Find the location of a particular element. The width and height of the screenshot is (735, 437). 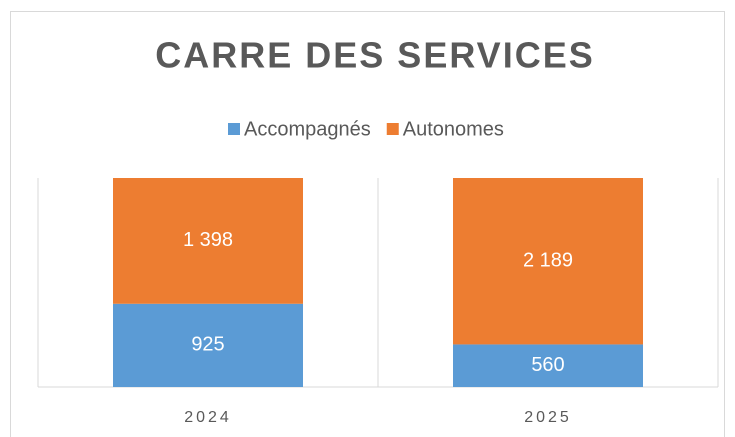

chart-title: CARRE DES SERVICES is located at coordinates (374, 55).